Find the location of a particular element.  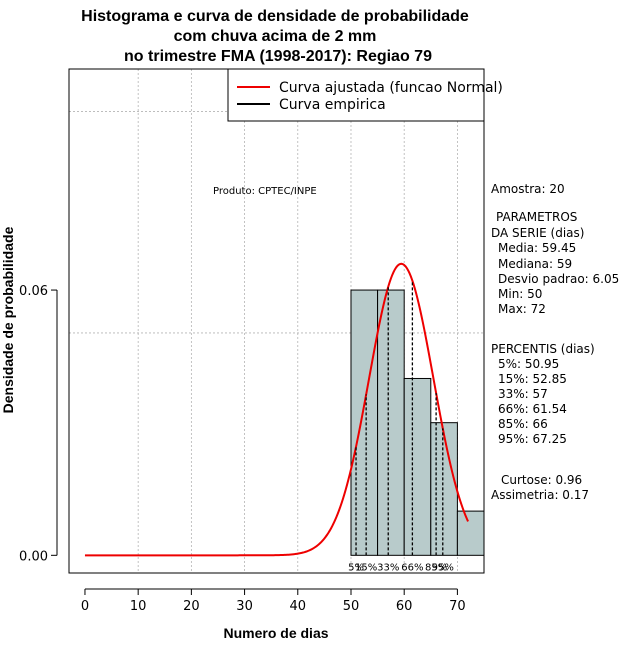

x-tick-label: 0 is located at coordinates (85, 606).